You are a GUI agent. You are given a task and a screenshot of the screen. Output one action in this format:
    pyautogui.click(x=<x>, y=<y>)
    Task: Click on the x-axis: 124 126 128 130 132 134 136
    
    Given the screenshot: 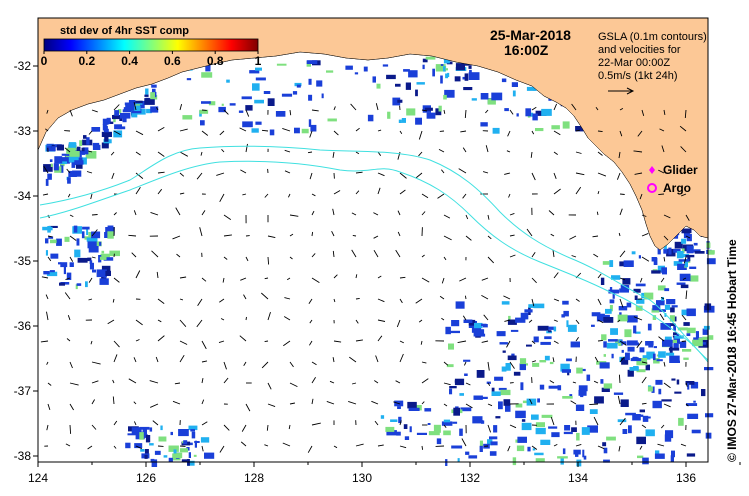 What is the action you would take?
    pyautogui.click(x=384, y=473)
    